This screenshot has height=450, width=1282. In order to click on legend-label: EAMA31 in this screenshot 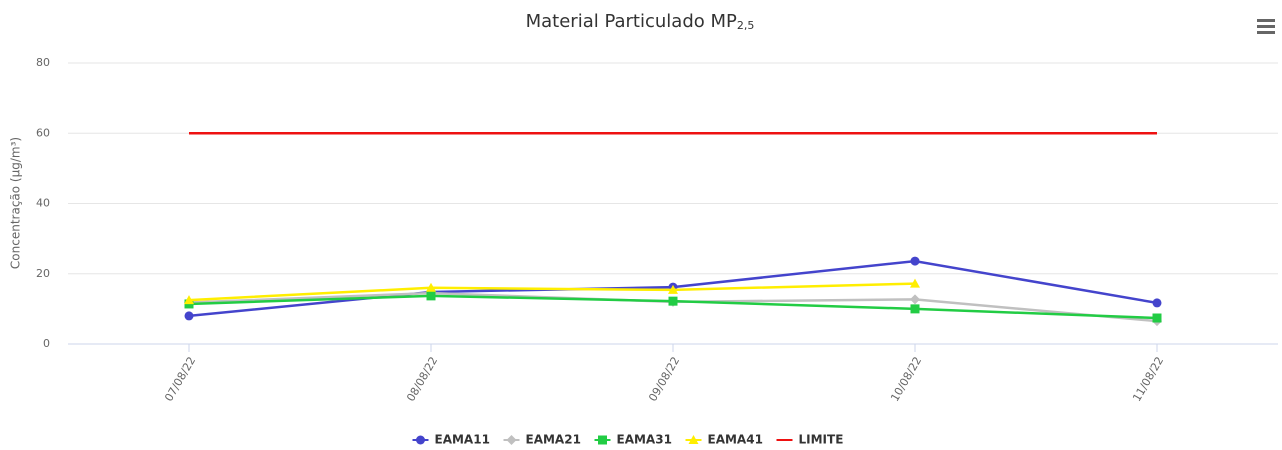, I will do `click(644, 440)`.